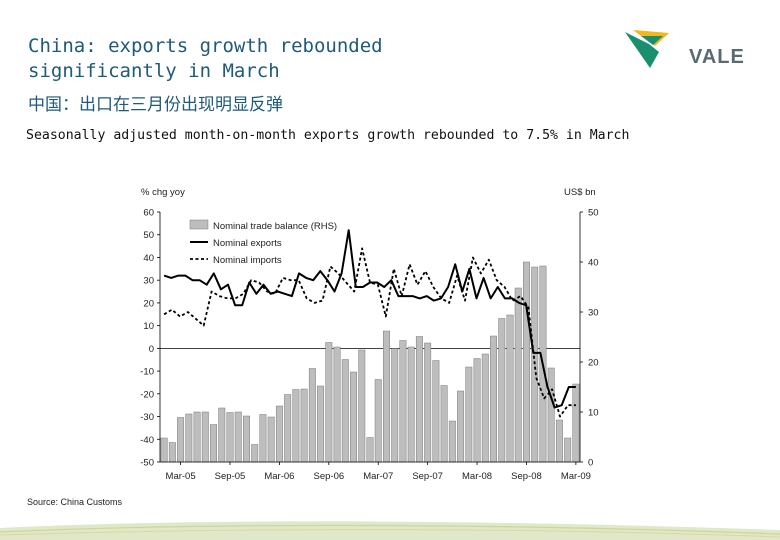 This screenshot has width=780, height=540. I want to click on legend-label: Nominal exports, so click(247, 243).